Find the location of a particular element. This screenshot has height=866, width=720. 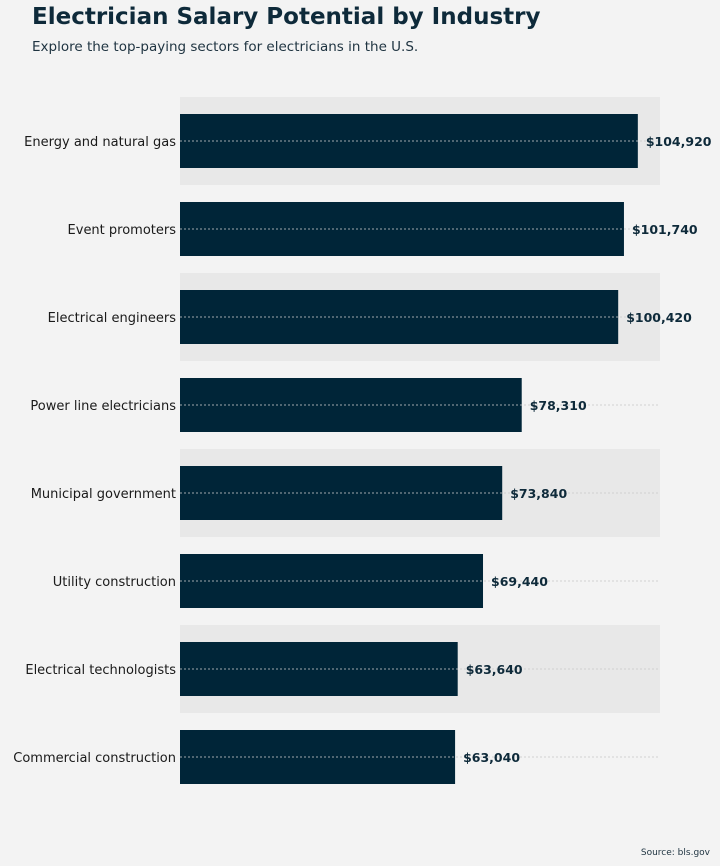

category-label: Event promoters is located at coordinates (122, 230).